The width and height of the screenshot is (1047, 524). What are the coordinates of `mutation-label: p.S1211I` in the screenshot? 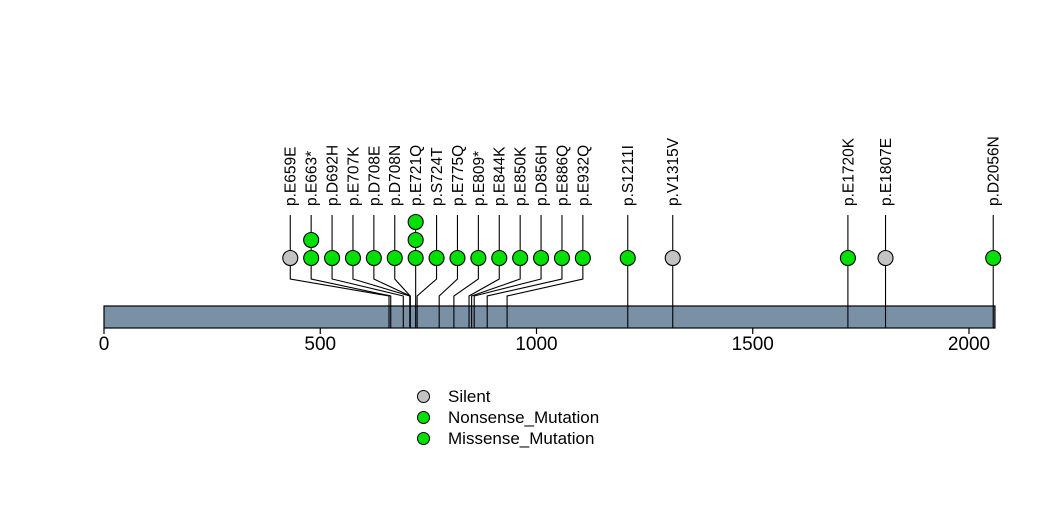 It's located at (628, 175).